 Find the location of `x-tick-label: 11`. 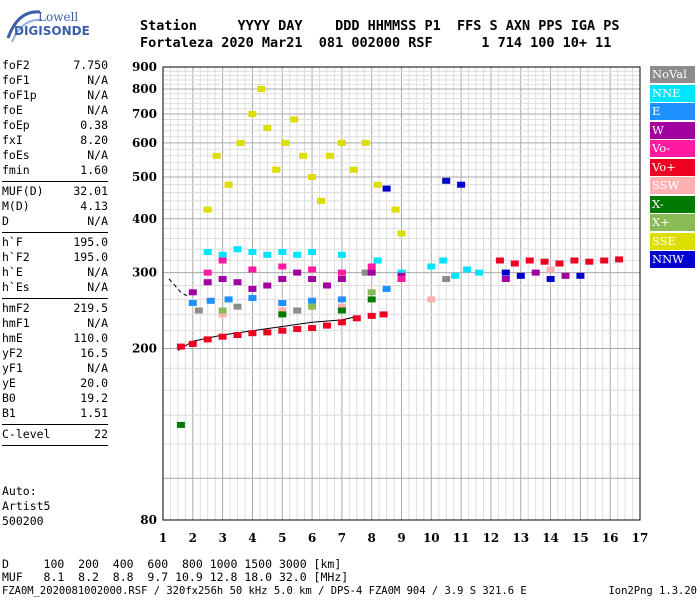

x-tick-label: 11 is located at coordinates (461, 538).